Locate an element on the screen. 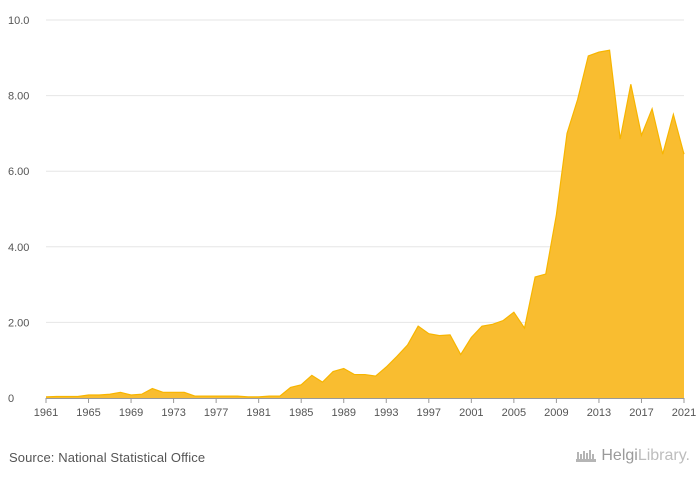 The height and width of the screenshot is (483, 700). y-axis: 0 2.00 4.00 6.00 8.00 10.0 is located at coordinates (18, 210).